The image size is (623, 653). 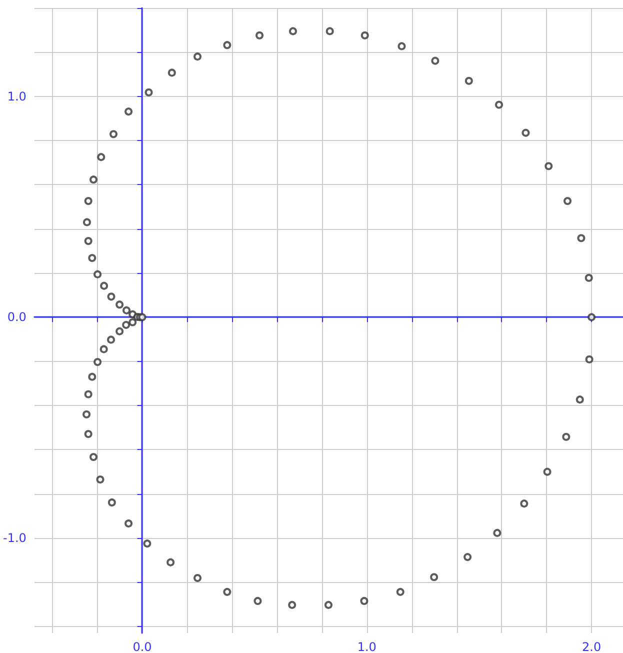 What do you see at coordinates (592, 646) in the screenshot?
I see `x-tick-label: 2.0` at bounding box center [592, 646].